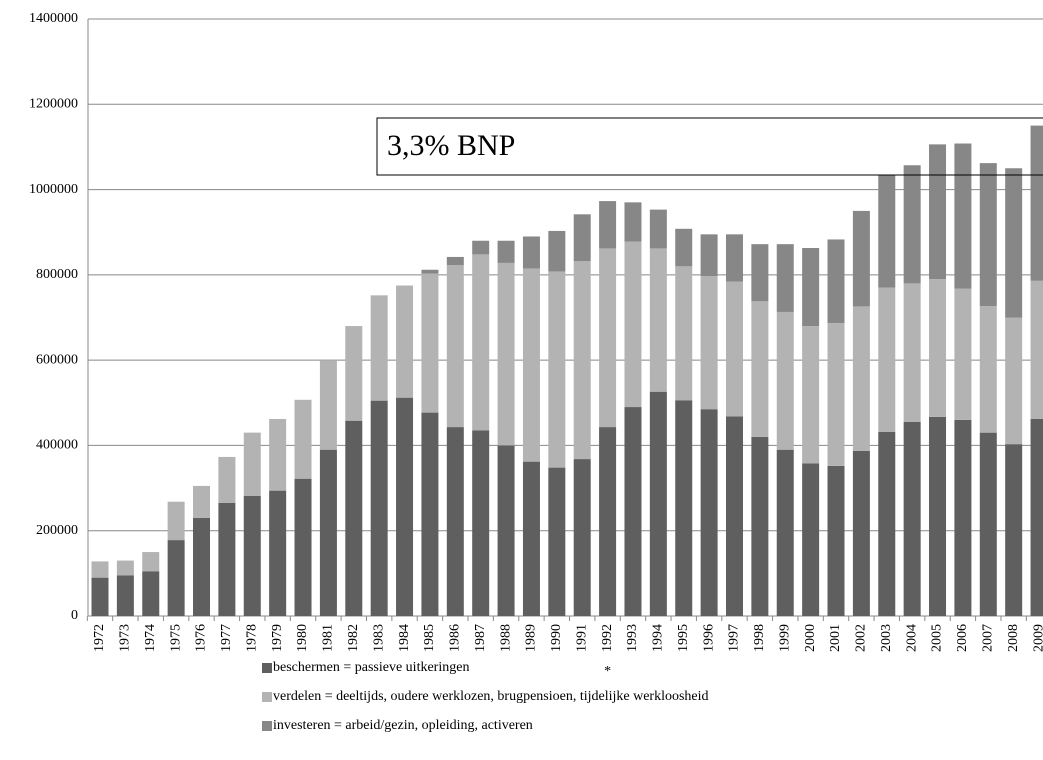 Image resolution: width=1043 pixels, height=760 pixels. I want to click on x-tick-label: 1990, so click(556, 638).